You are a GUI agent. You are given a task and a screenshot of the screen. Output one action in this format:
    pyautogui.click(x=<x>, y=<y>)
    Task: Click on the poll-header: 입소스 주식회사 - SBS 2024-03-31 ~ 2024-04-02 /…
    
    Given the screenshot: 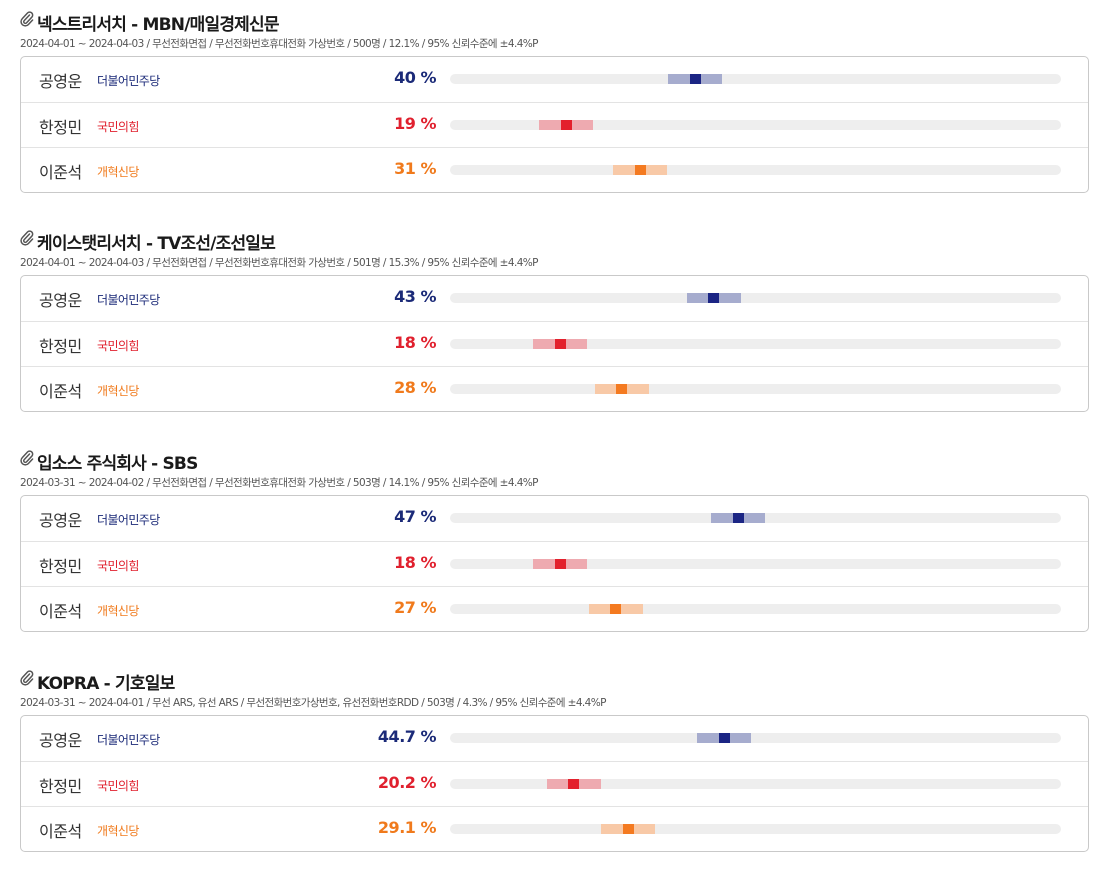 What is the action you would take?
    pyautogui.click(x=554, y=469)
    